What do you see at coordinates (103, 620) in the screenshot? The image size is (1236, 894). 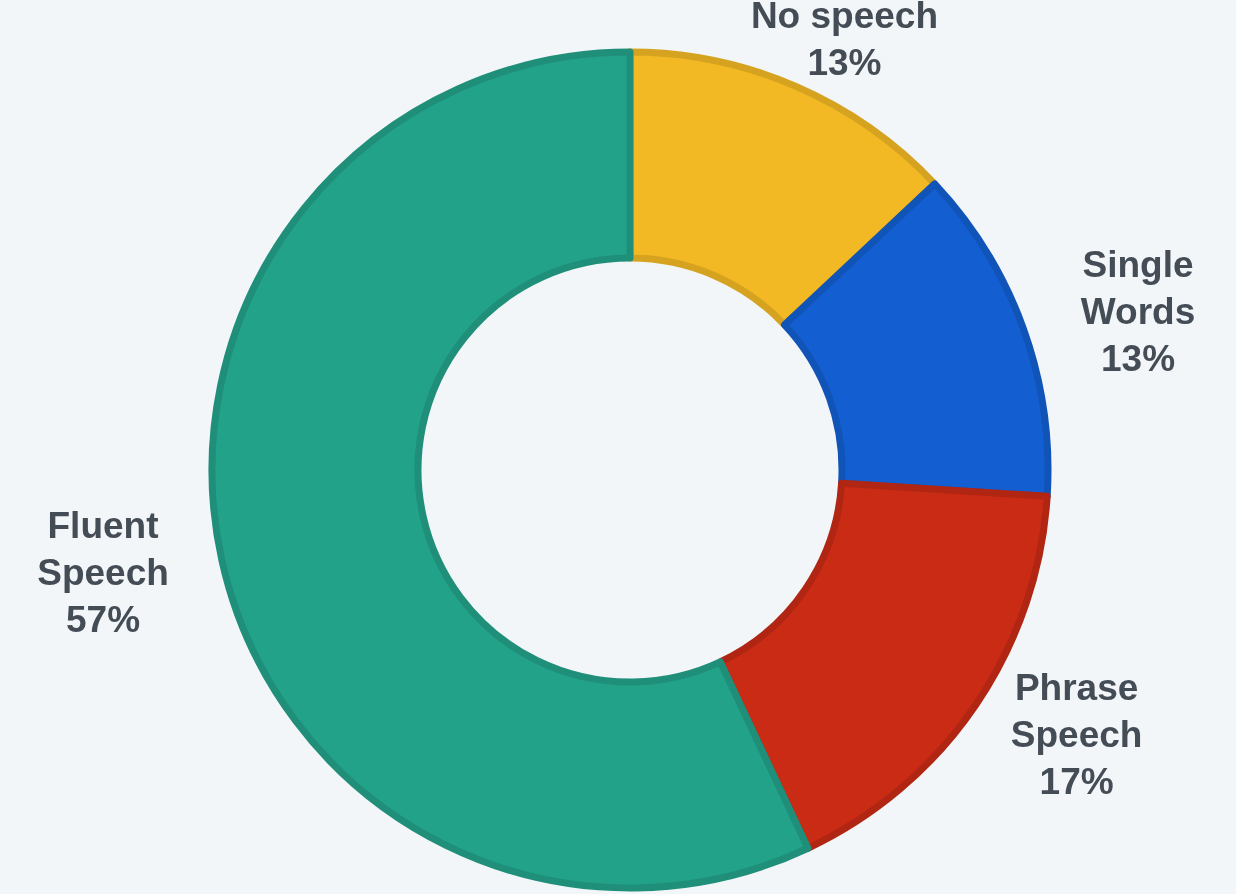 I see `data-label: 57%` at bounding box center [103, 620].